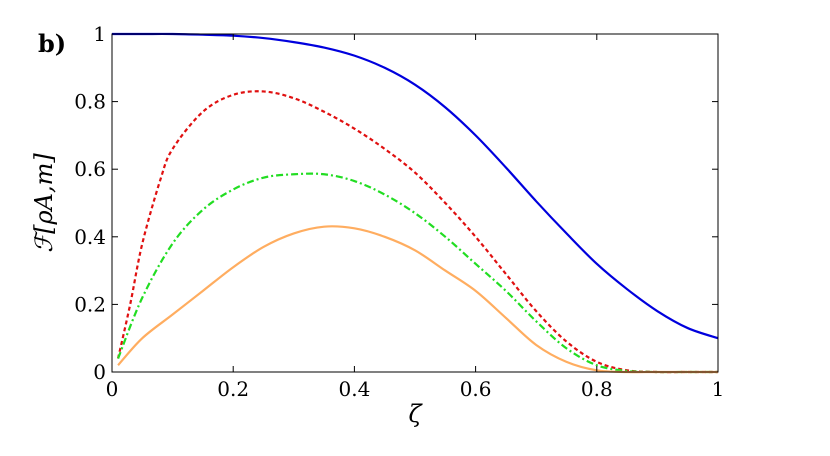  I want to click on x-axis-label: ζ, so click(415, 414).